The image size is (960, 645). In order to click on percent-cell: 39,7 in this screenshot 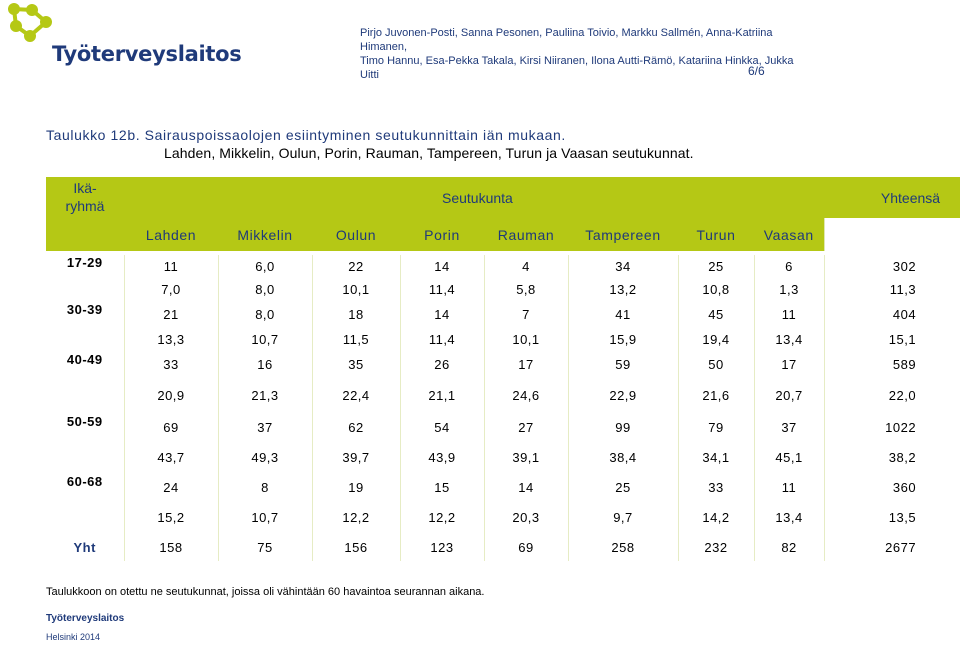, I will do `click(355, 457)`.